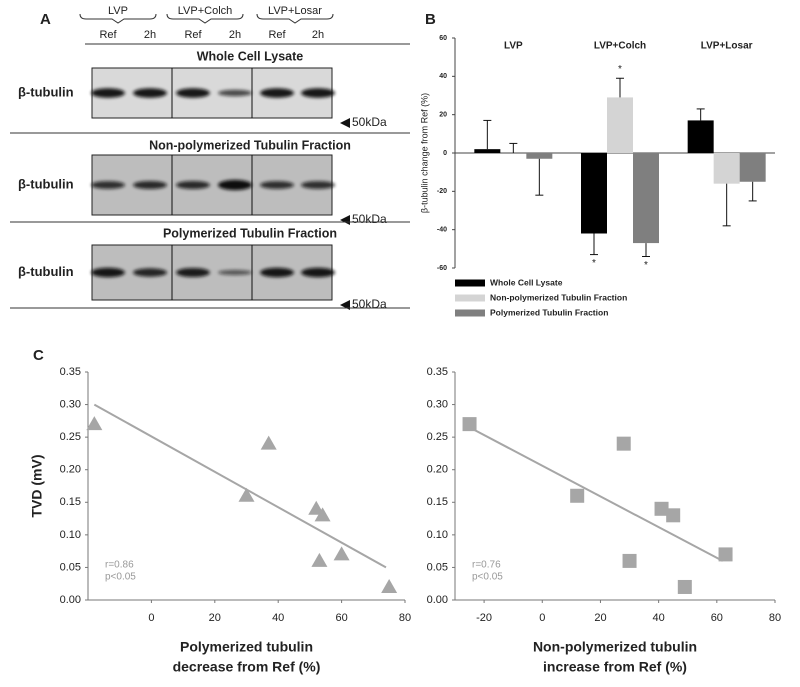 Image resolution: width=800 pixels, height=687 pixels. What do you see at coordinates (615, 647) in the screenshot?
I see `x-axis-label: Non-polymerized tubulin` at bounding box center [615, 647].